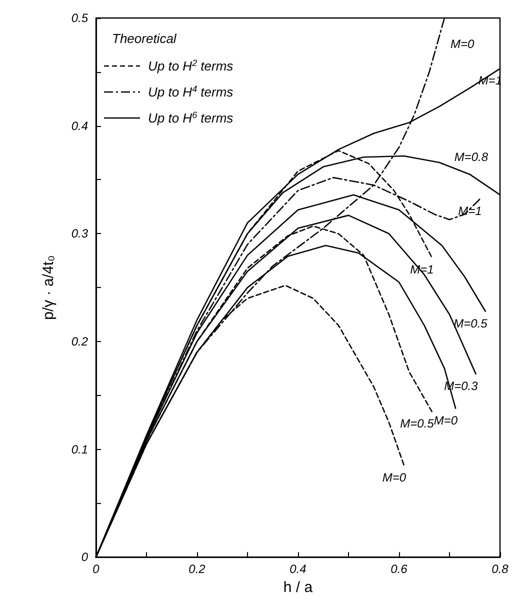 This screenshot has height=608, width=531. I want to click on x-axis-title: h / a, so click(298, 587).